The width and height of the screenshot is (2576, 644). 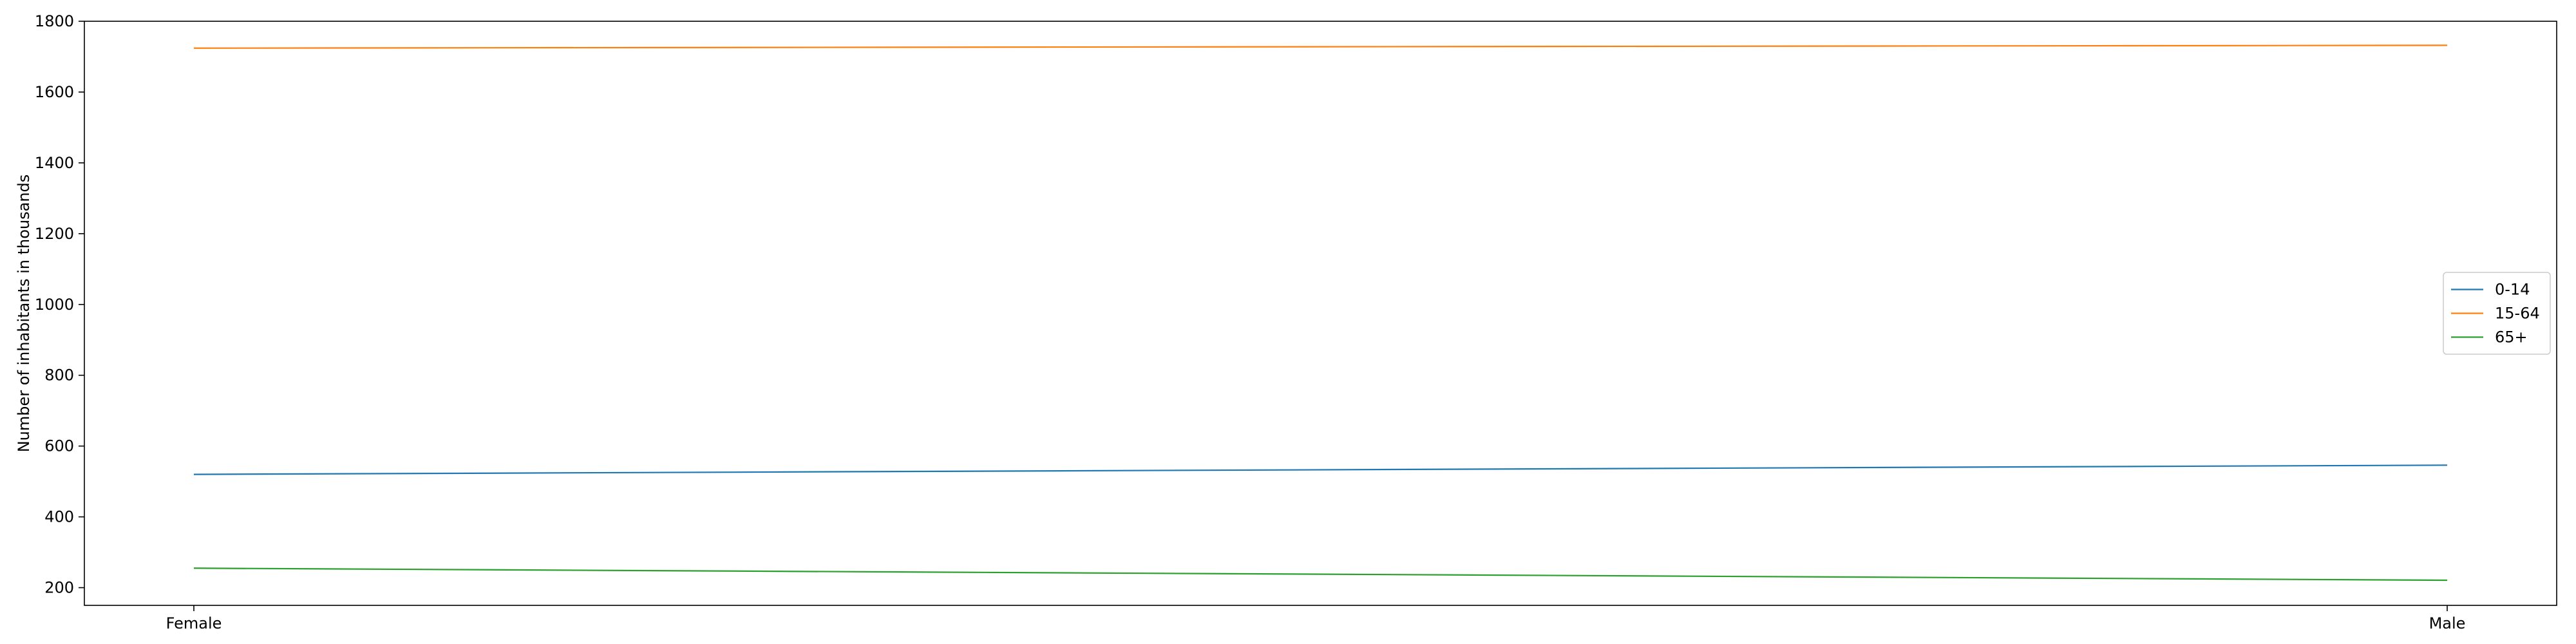 I want to click on y-tick-label: 200, so click(x=59, y=588).